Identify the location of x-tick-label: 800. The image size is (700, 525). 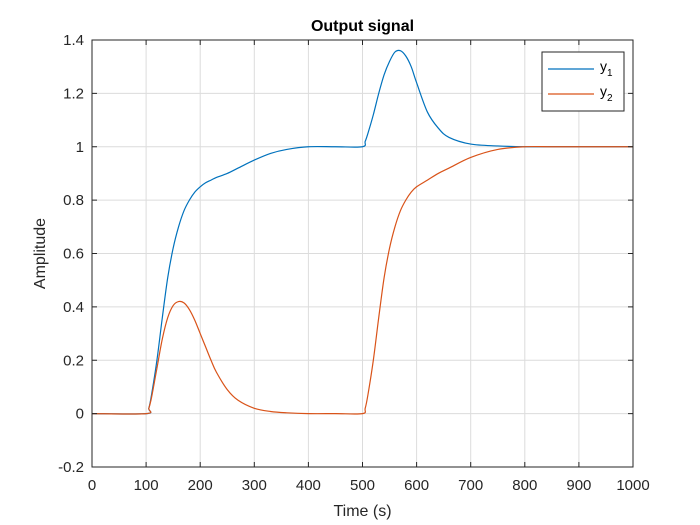
(524, 485).